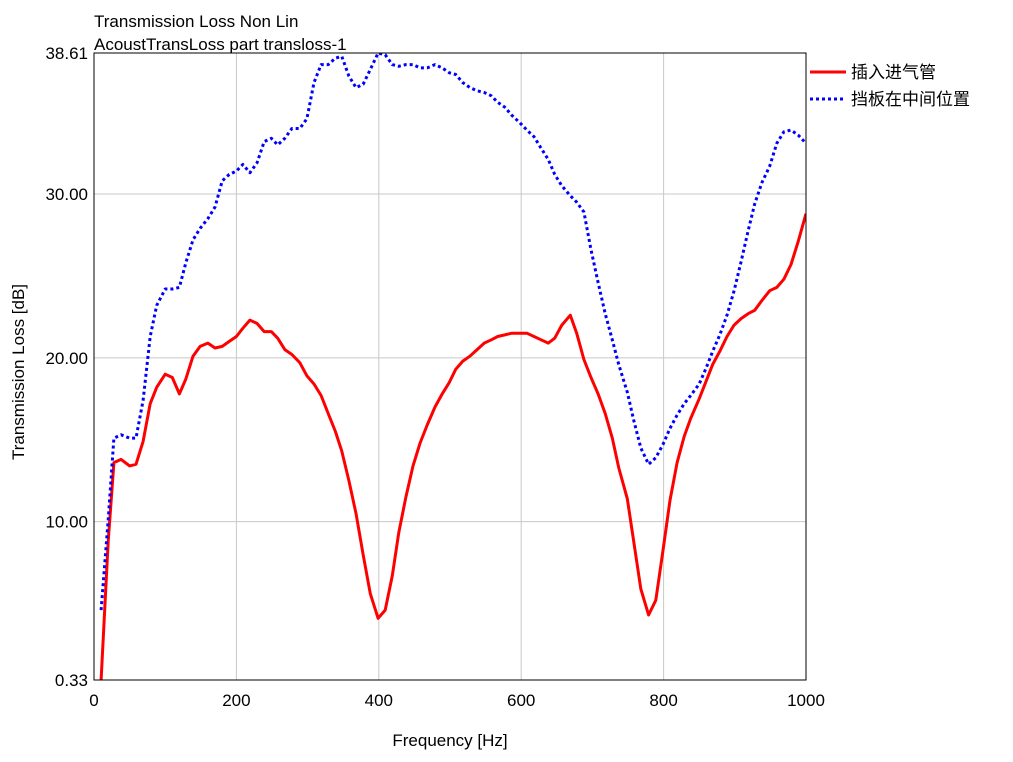 The height and width of the screenshot is (762, 1013). Describe the element at coordinates (236, 700) in the screenshot. I see `x-tick-label: 200` at that location.